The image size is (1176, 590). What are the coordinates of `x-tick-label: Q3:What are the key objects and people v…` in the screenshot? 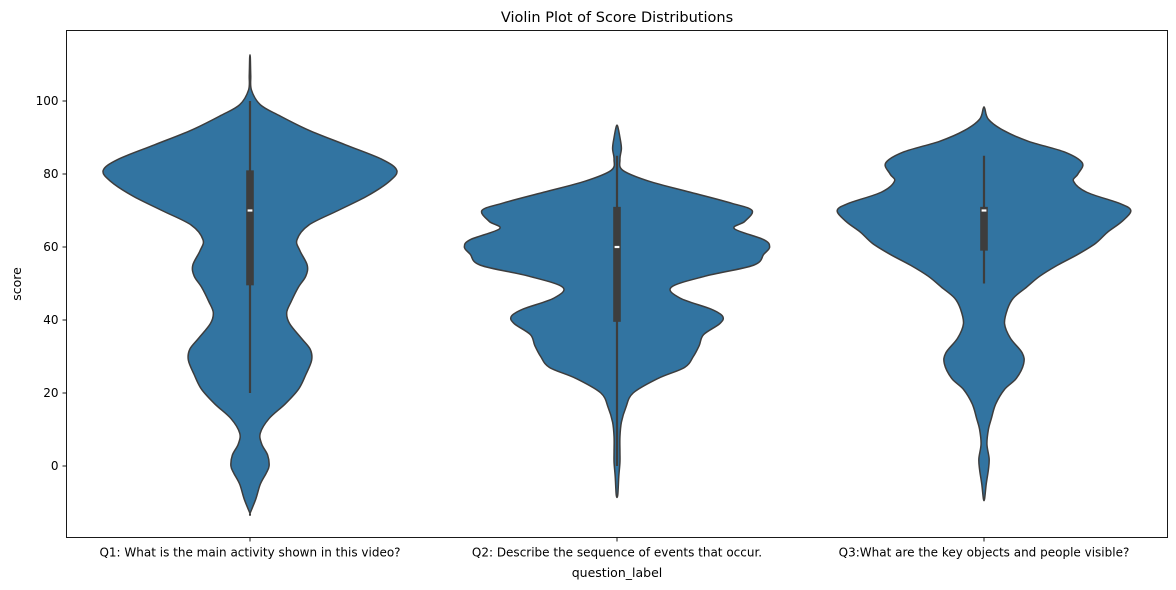 It's located at (984, 553).